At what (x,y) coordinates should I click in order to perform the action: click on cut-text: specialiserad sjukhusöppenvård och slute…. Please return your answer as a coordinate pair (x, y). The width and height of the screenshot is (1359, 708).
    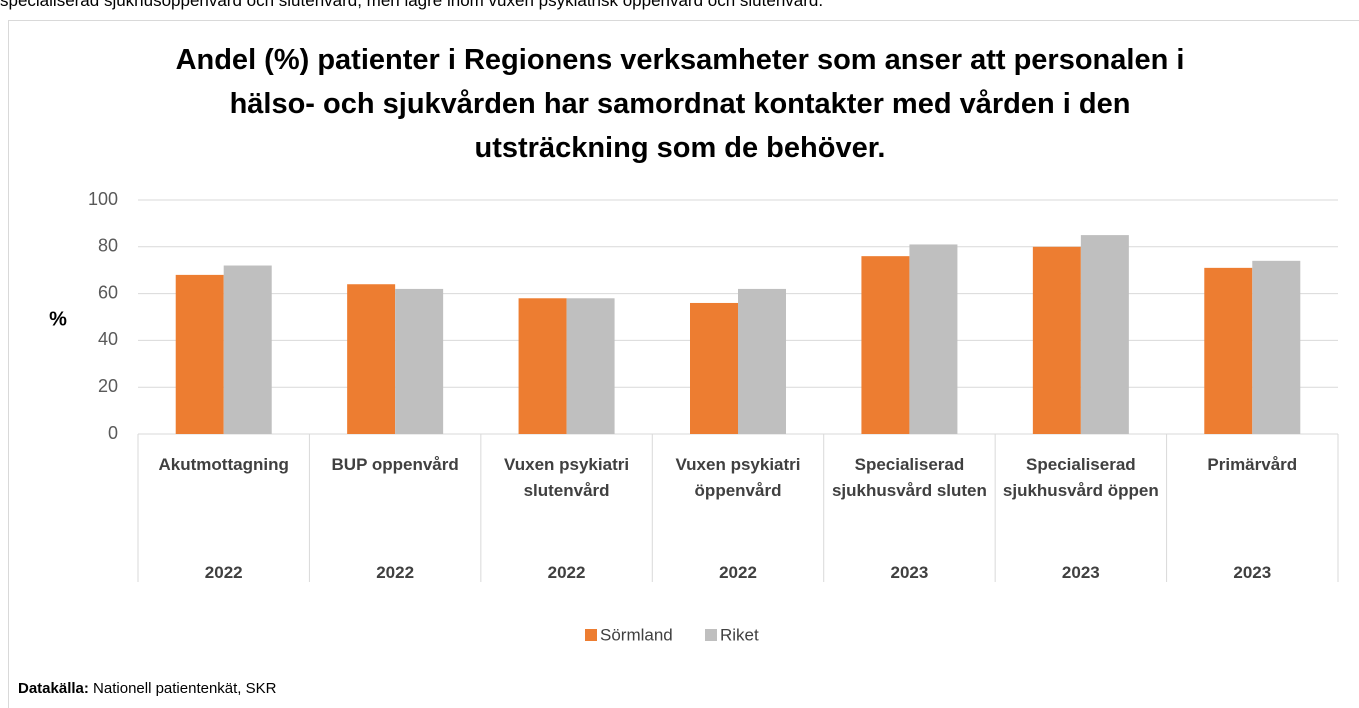
    Looking at the image, I should click on (412, 5).